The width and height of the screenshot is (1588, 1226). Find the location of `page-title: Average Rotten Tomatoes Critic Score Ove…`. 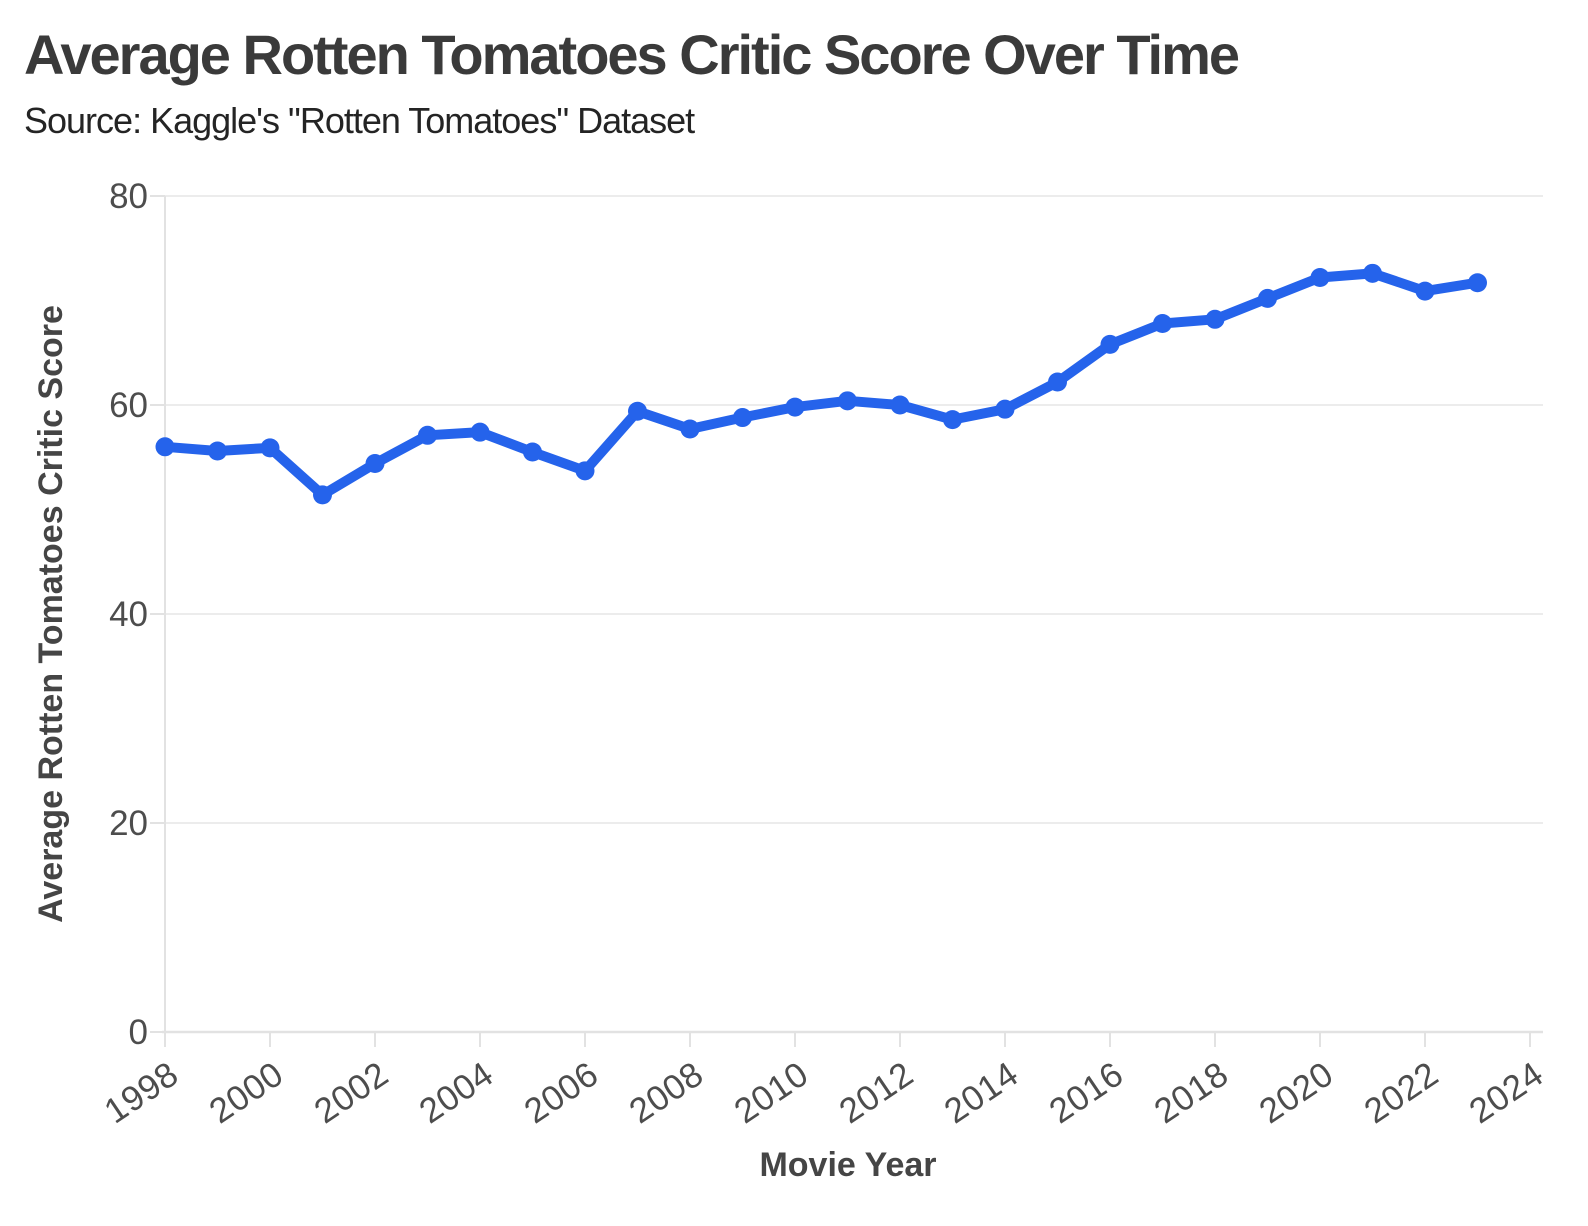

page-title: Average Rotten Tomatoes Critic Score Ove… is located at coordinates (632, 54).